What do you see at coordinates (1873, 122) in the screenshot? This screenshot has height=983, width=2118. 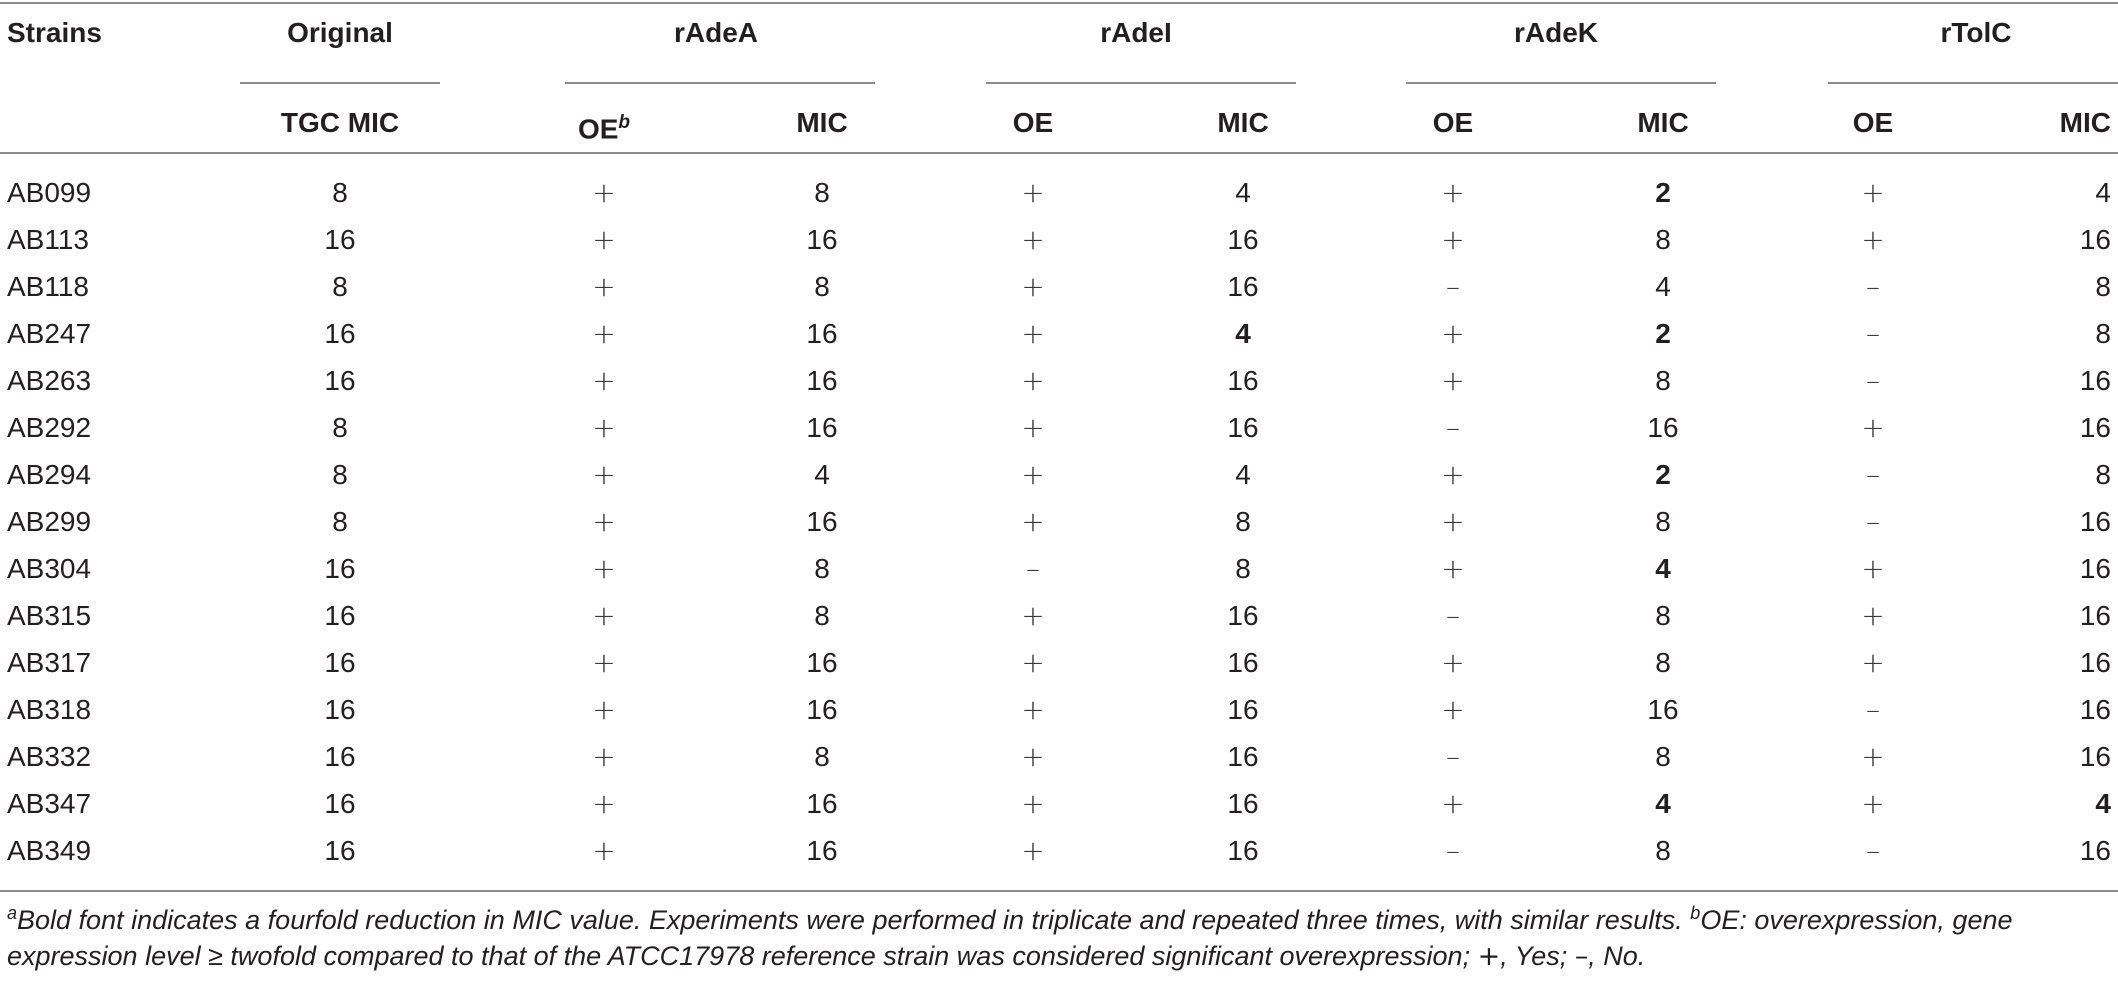 I see `subheader-rtolc-oe: OE` at bounding box center [1873, 122].